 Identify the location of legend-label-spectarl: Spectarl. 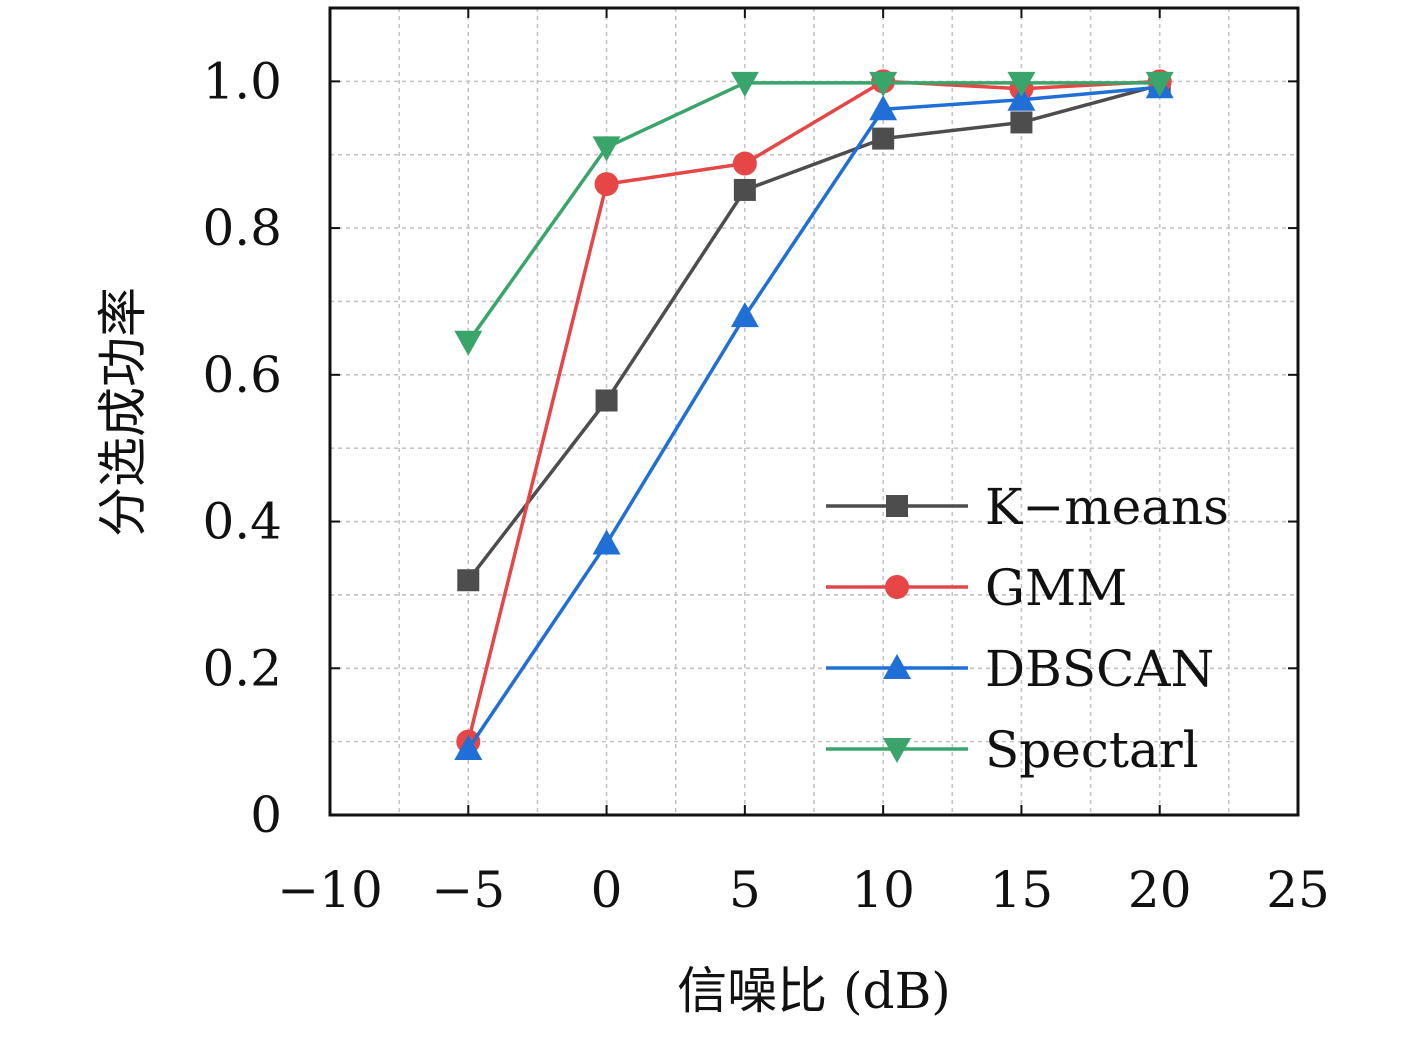
(1092, 750).